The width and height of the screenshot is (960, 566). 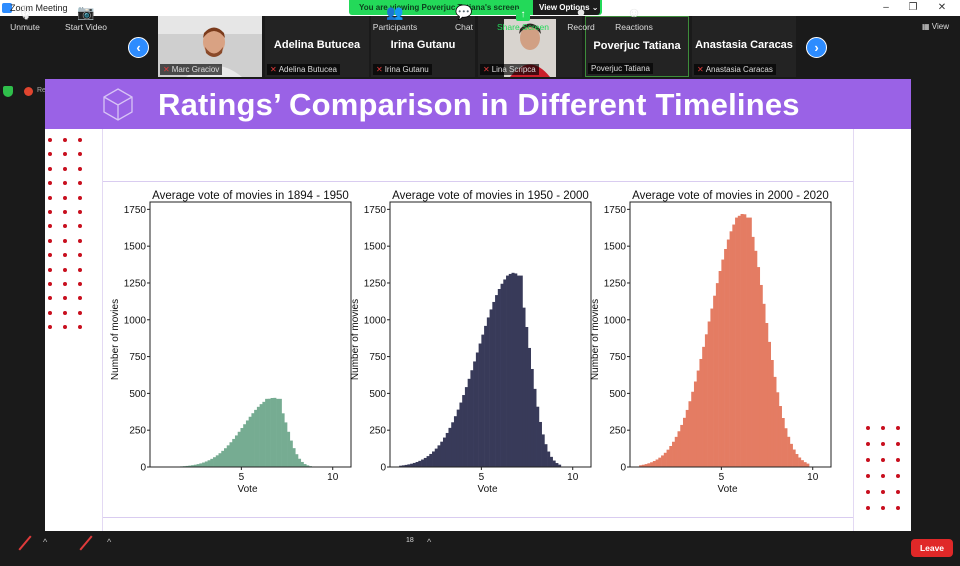 I want to click on security-shield-icon, so click(x=8, y=91).